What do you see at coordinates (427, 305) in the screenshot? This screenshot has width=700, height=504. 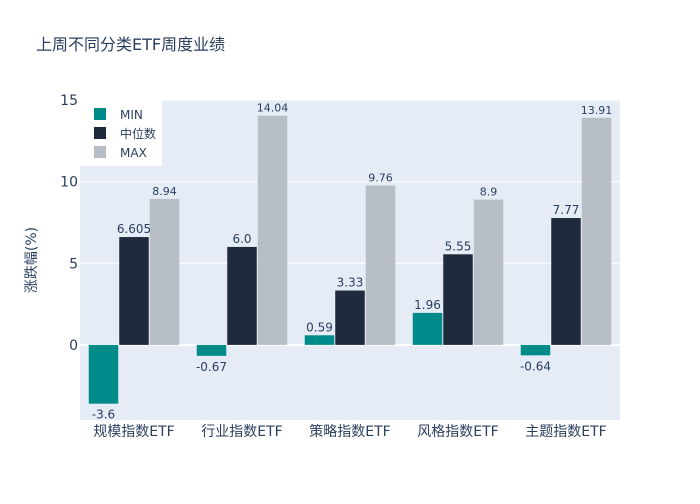 I see `bar-label: 1.96` at bounding box center [427, 305].